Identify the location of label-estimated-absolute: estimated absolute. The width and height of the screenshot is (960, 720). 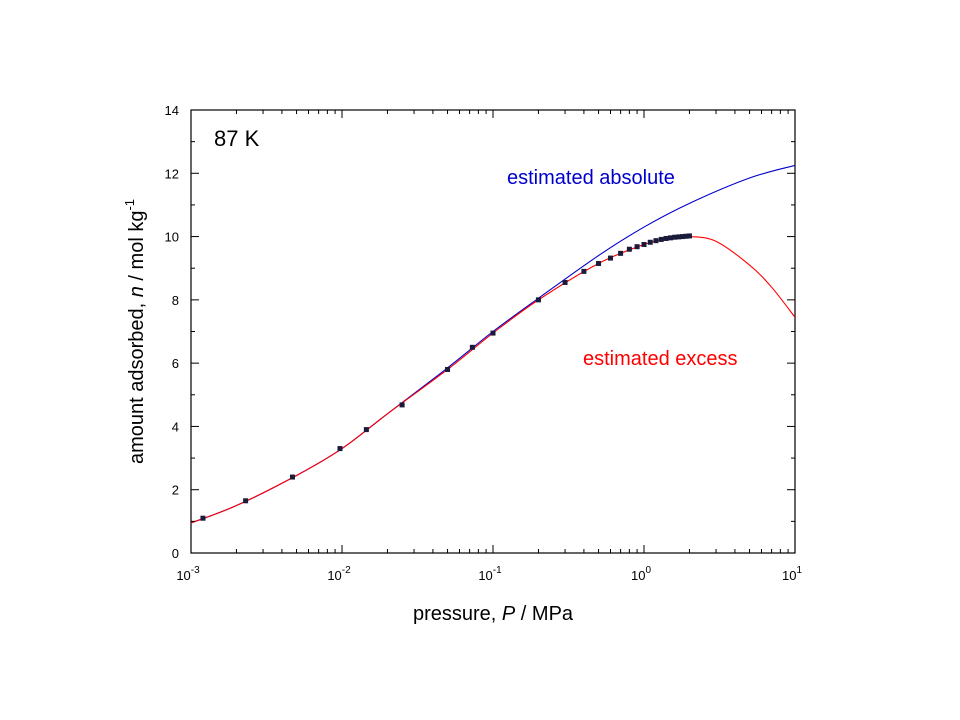
(591, 178).